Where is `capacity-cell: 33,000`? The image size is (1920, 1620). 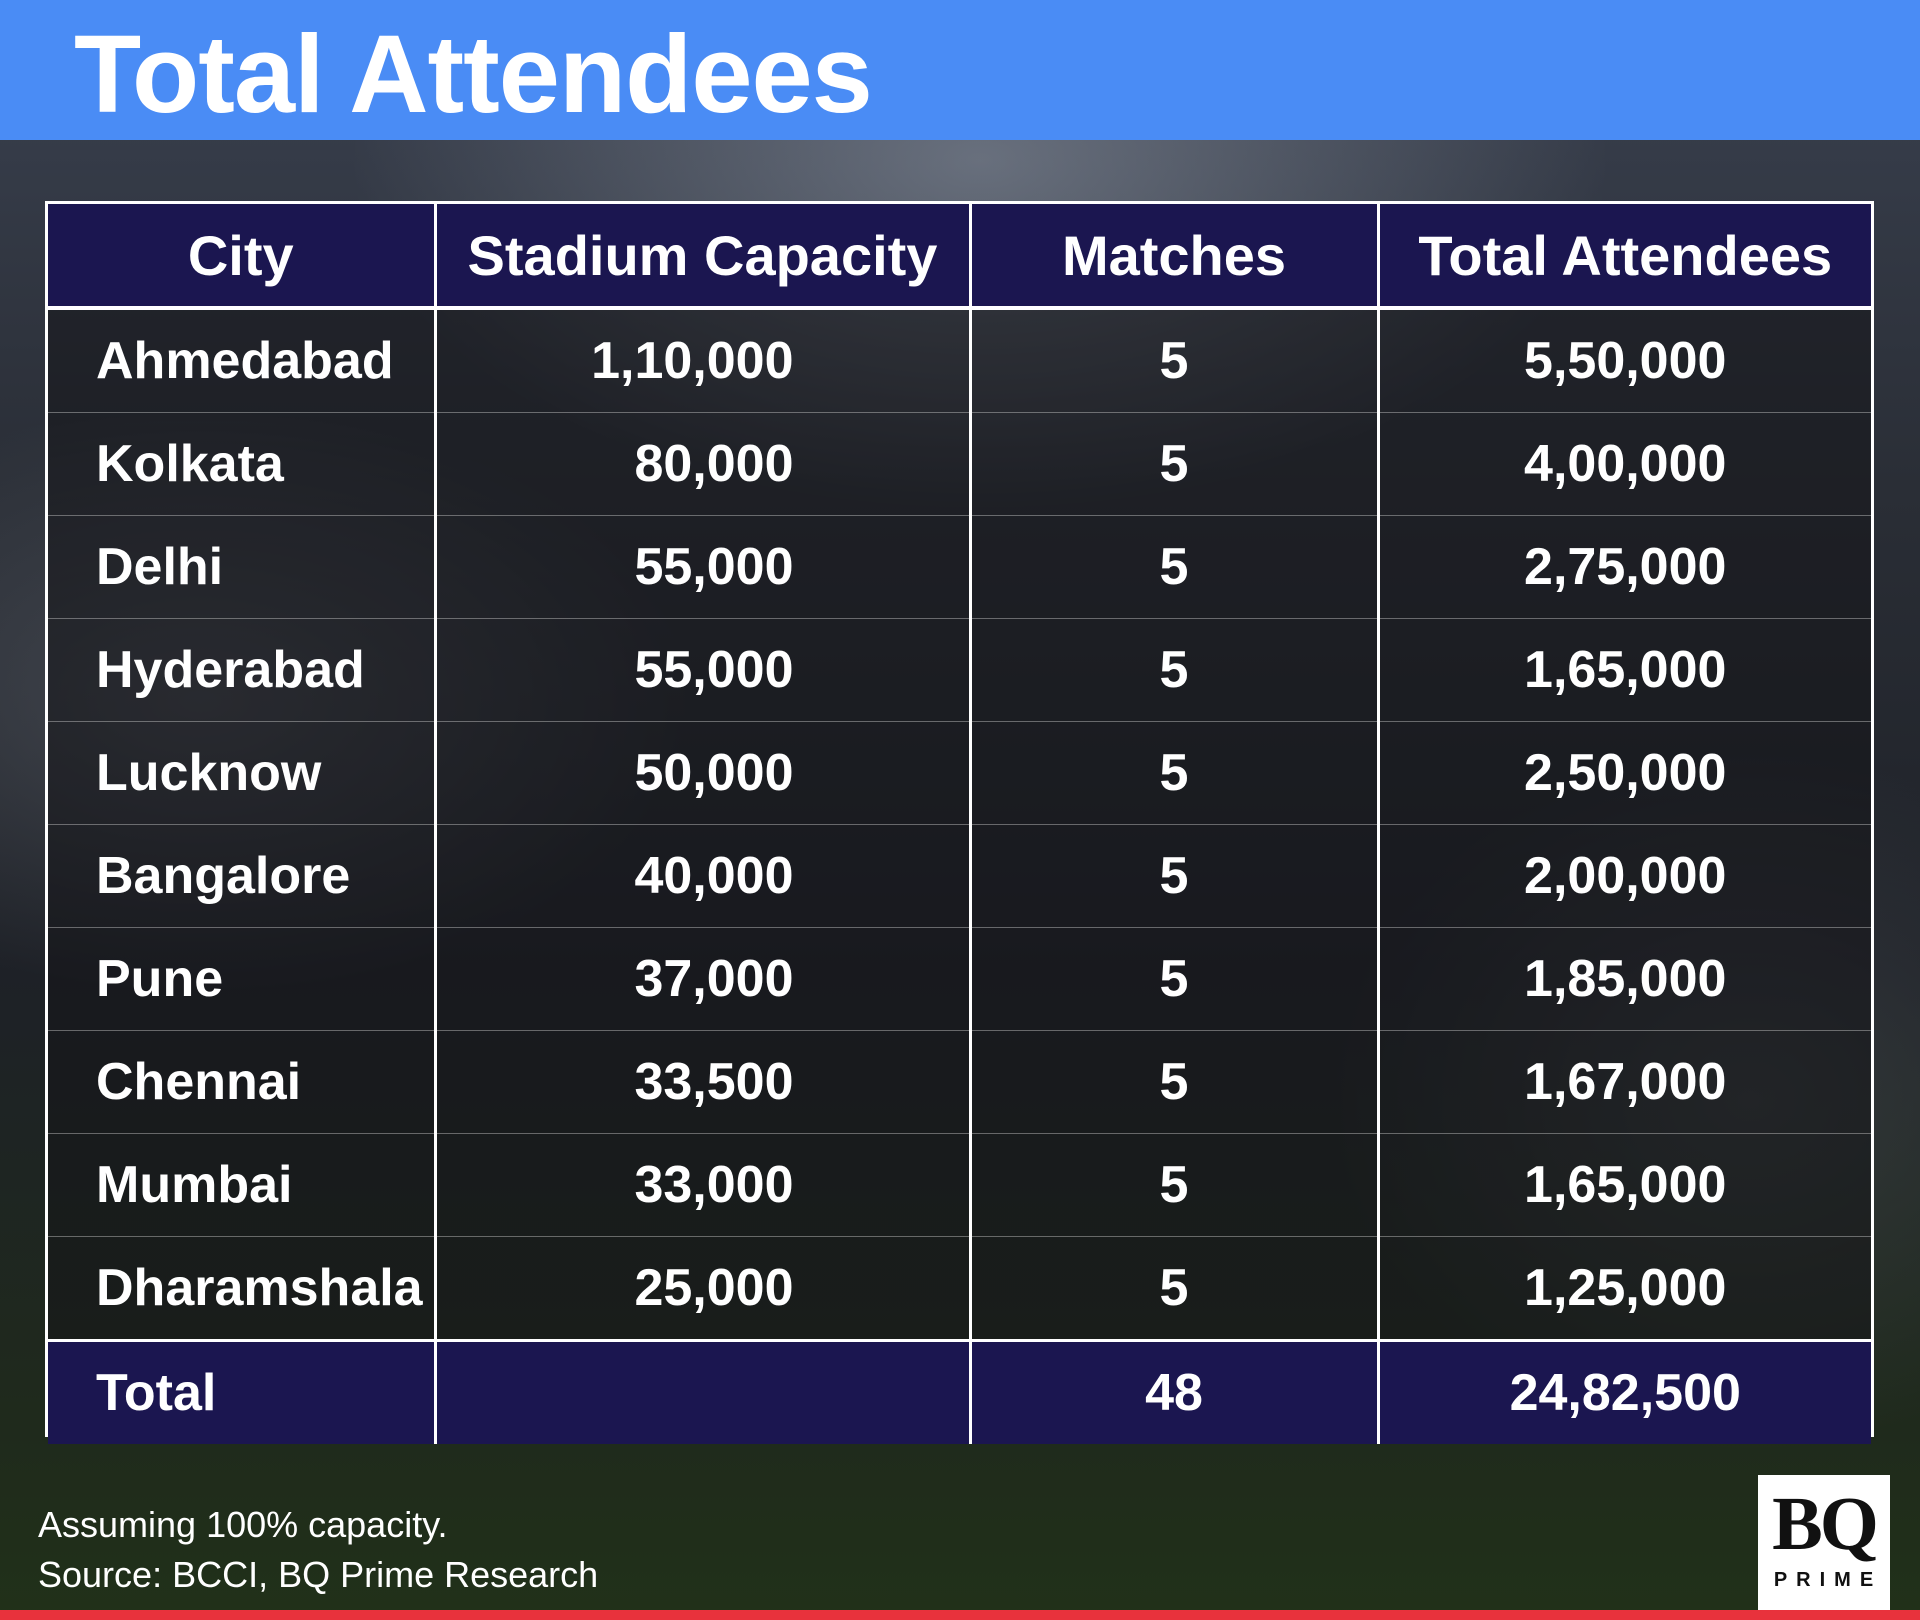 capacity-cell: 33,000 is located at coordinates (701, 1185).